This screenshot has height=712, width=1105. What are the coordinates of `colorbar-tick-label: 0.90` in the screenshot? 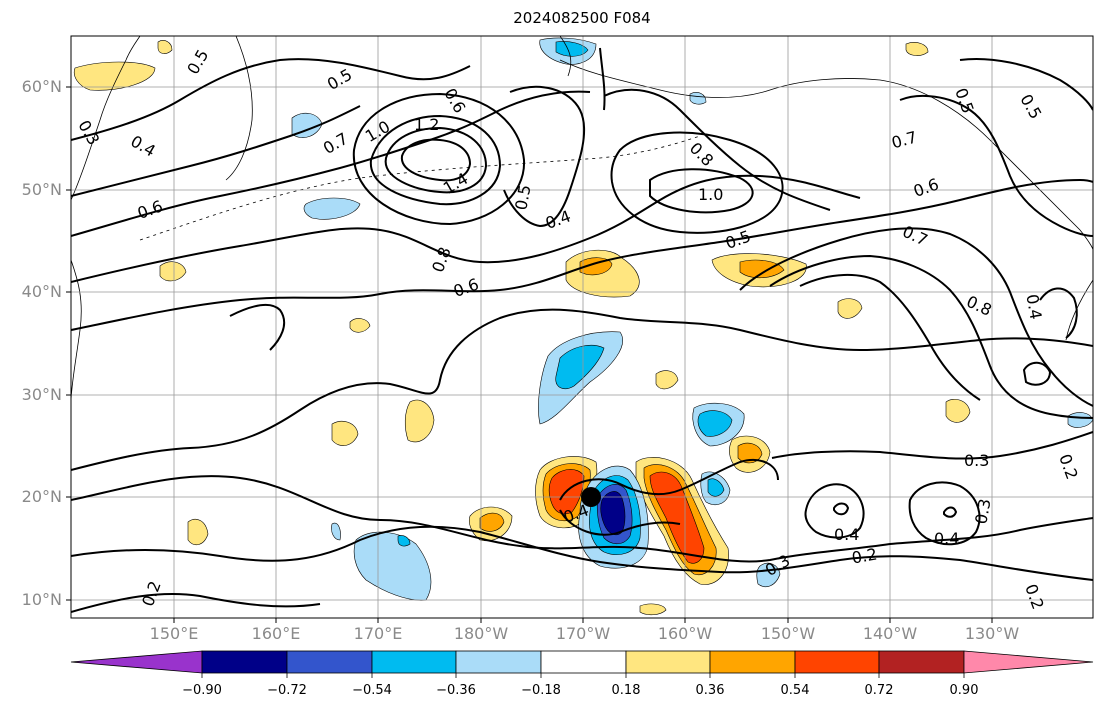 It's located at (964, 690).